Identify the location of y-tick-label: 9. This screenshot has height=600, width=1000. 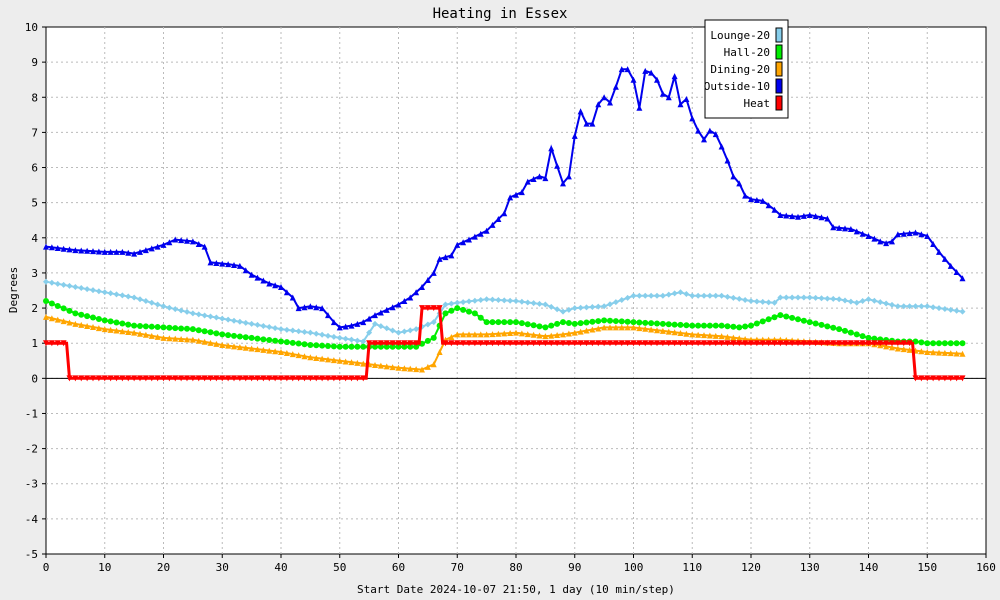
(34, 62).